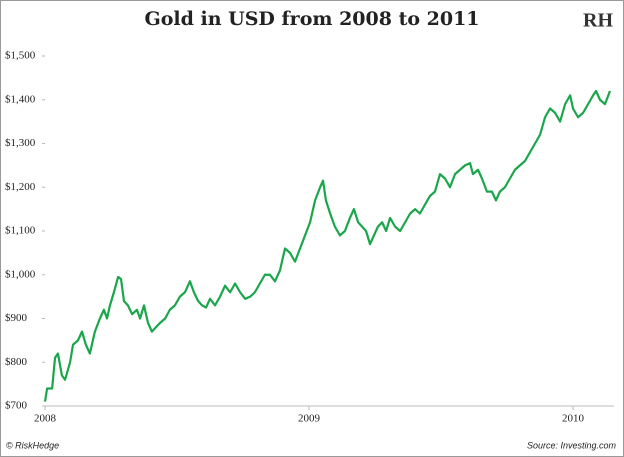 This screenshot has width=624, height=457. What do you see at coordinates (32, 445) in the screenshot?
I see `credit: © RiskHedge` at bounding box center [32, 445].